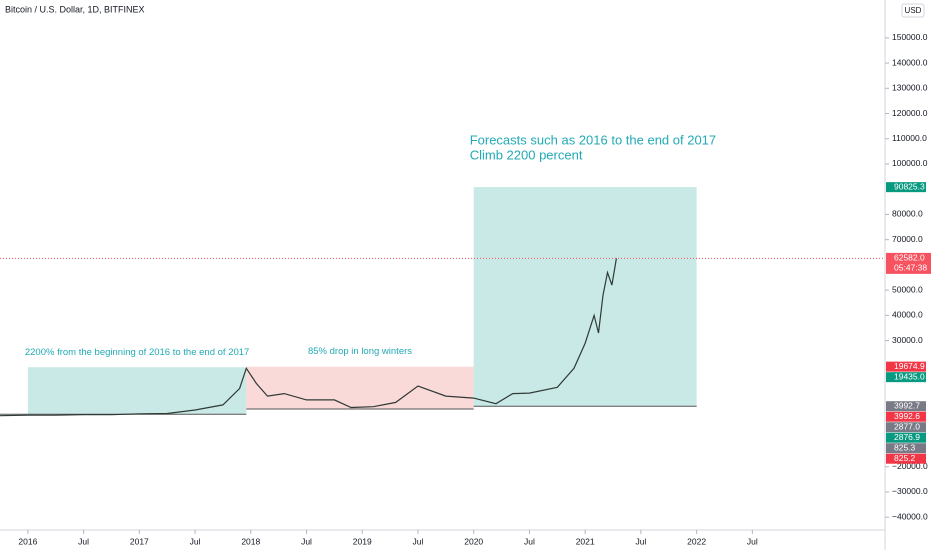 This screenshot has height=550, width=932. What do you see at coordinates (910, 491) in the screenshot?
I see `y-tick-label: −30000.0` at bounding box center [910, 491].